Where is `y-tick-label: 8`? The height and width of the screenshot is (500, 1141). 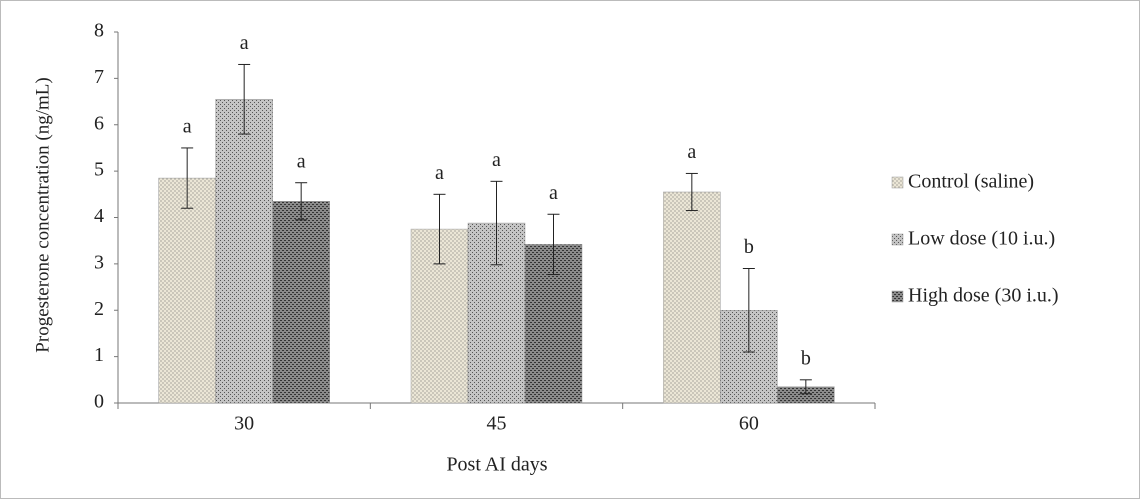
y-tick-label: 8 is located at coordinates (99, 31).